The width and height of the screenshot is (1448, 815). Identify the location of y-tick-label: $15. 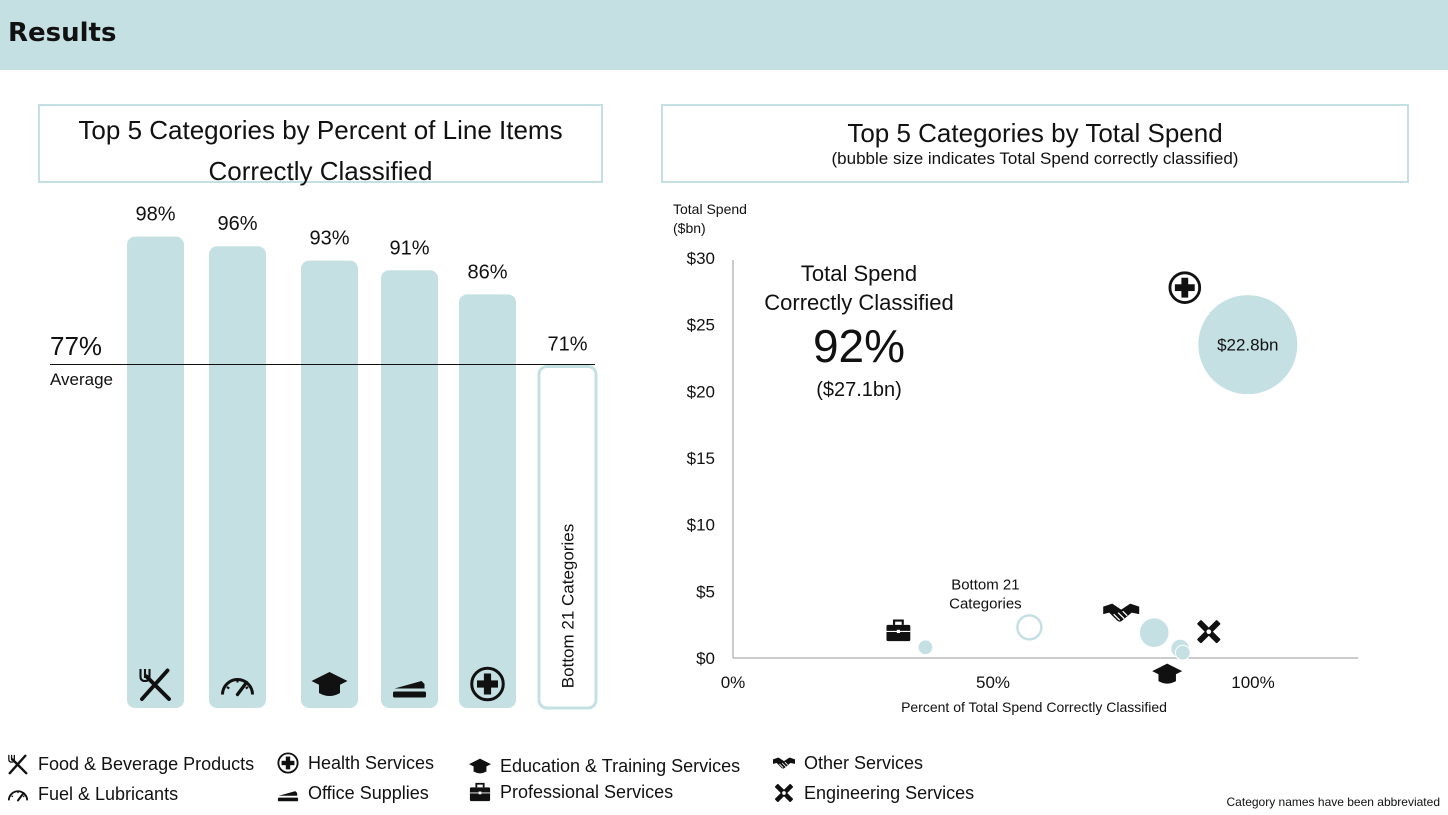
(701, 458).